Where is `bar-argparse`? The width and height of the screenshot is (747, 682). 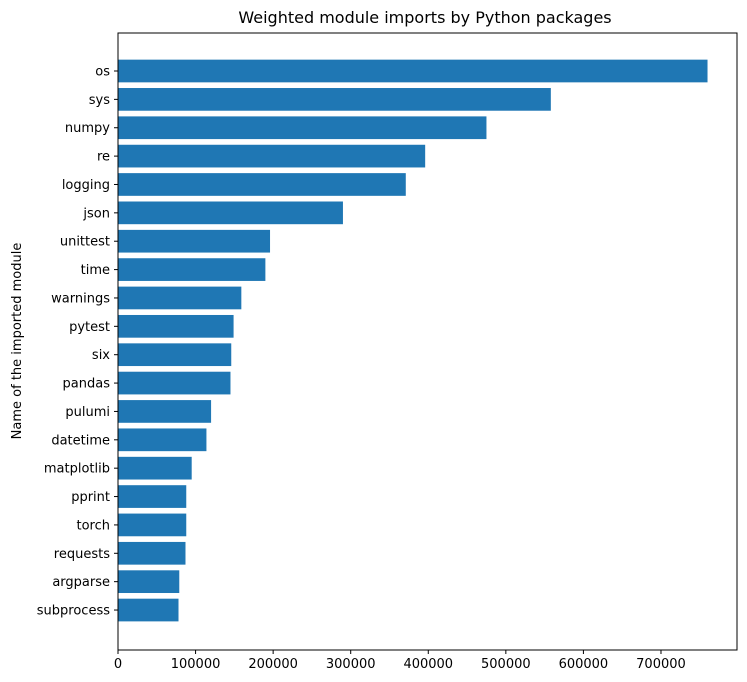
bar-argparse is located at coordinates (149, 582).